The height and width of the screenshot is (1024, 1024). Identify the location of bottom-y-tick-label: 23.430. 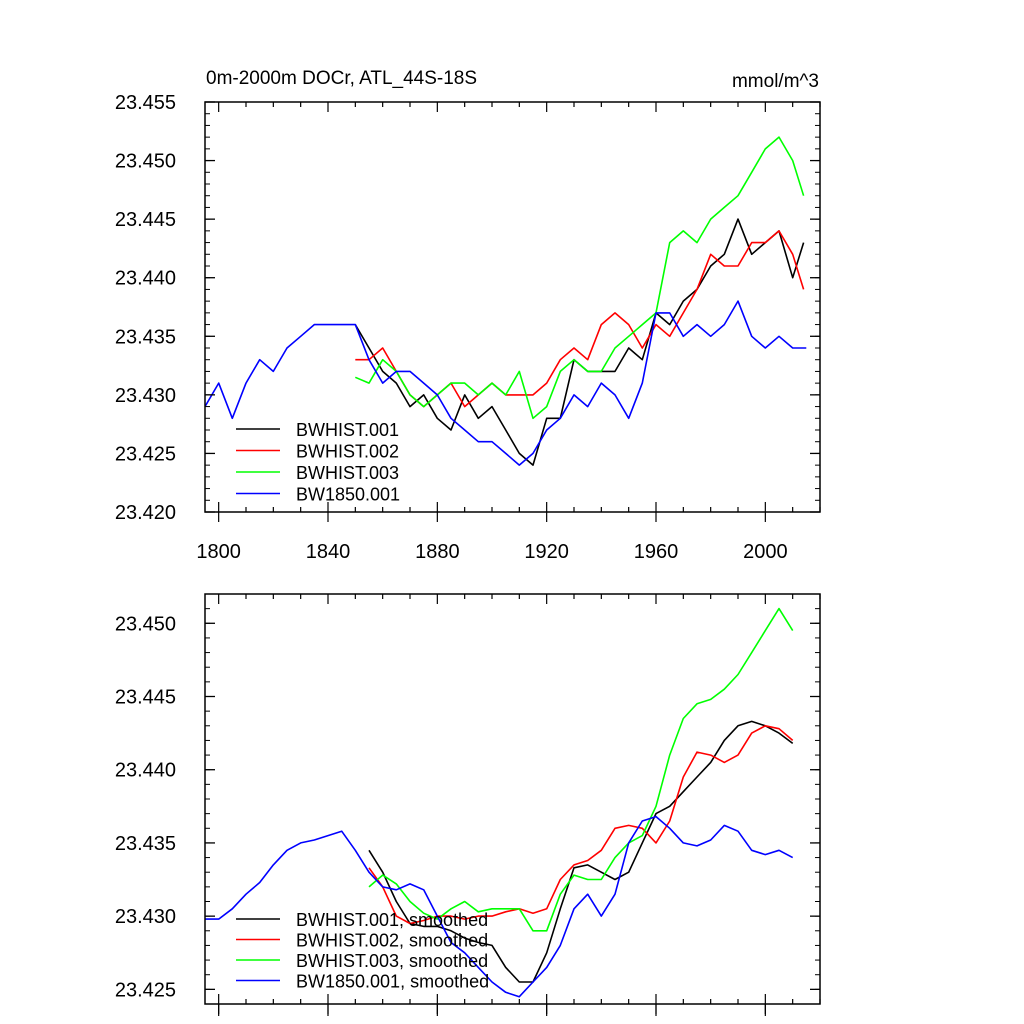
(145, 917).